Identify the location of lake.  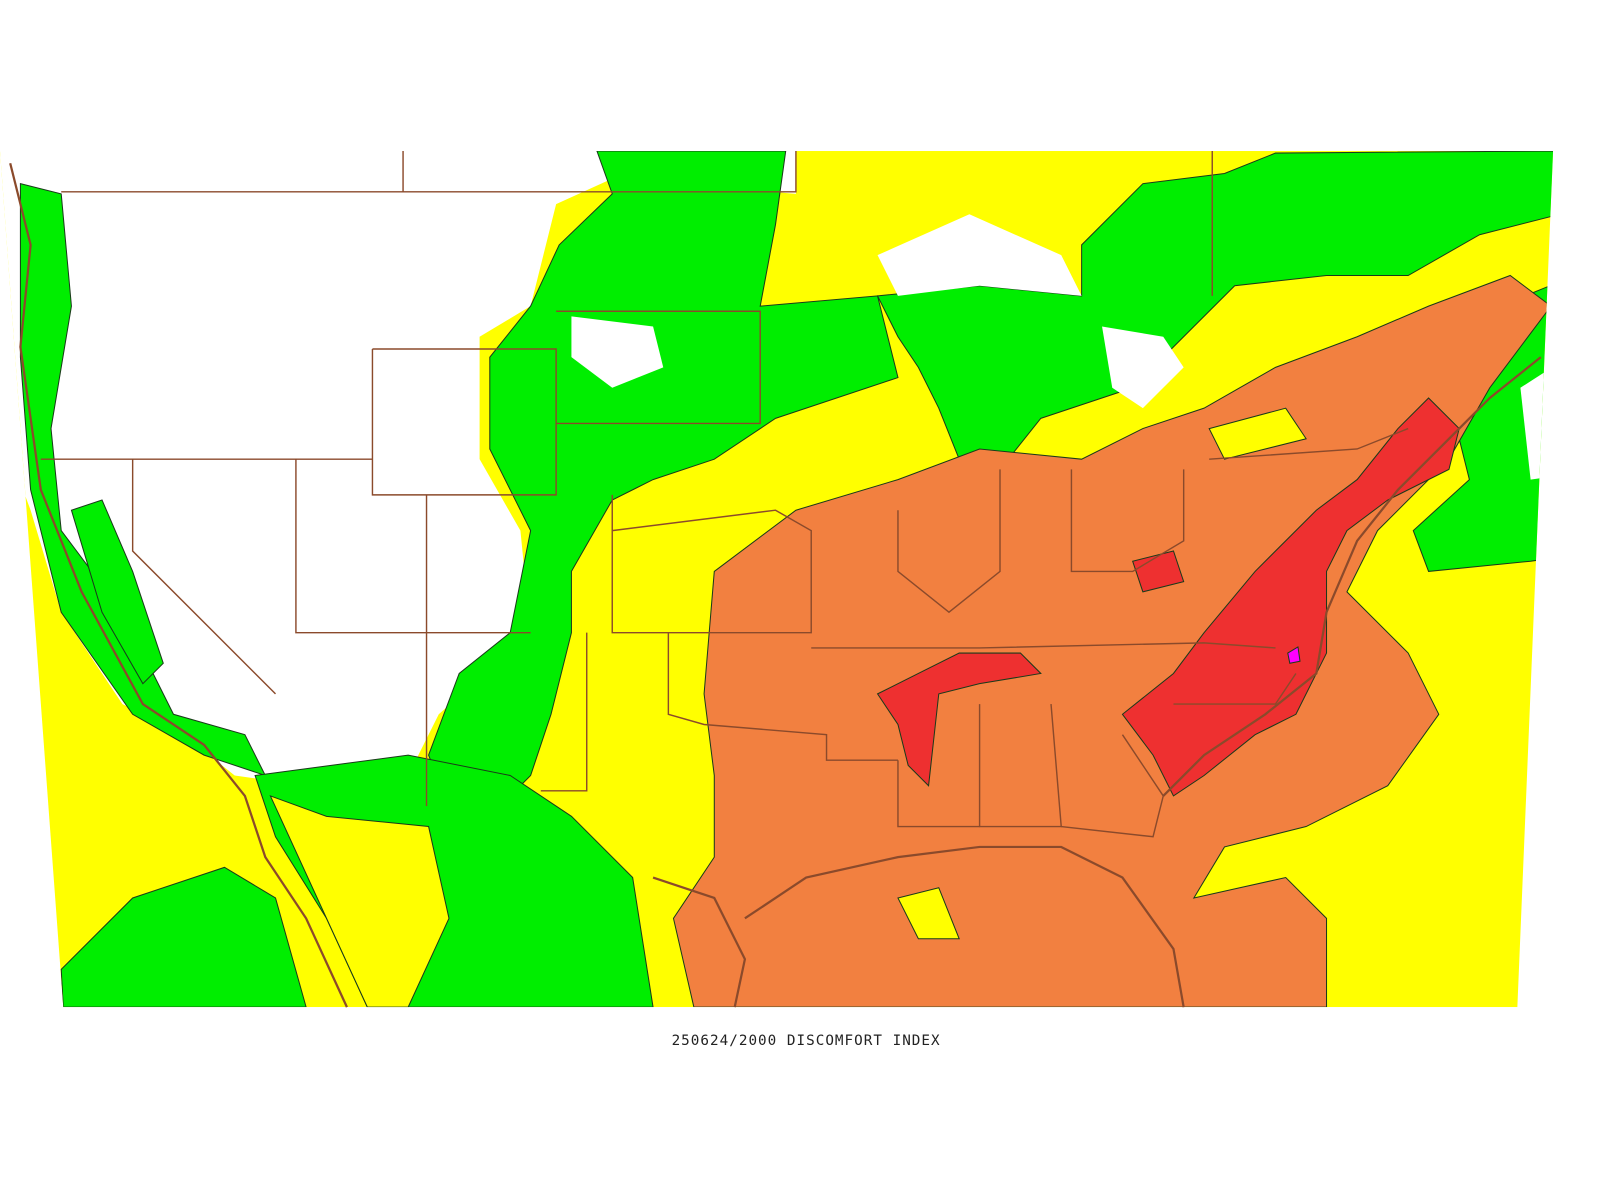
(1143, 367).